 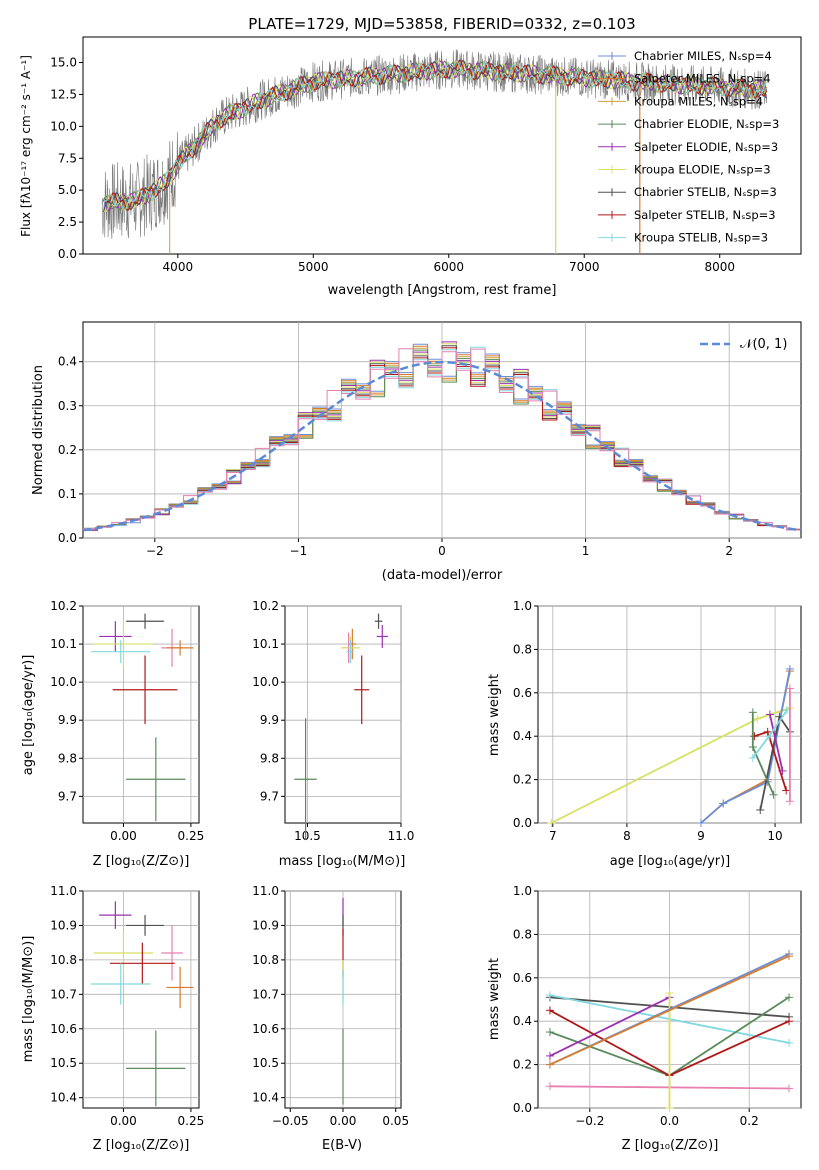 I want to click on mass-ebv-xlabel: E(B-V), so click(x=342, y=1145).